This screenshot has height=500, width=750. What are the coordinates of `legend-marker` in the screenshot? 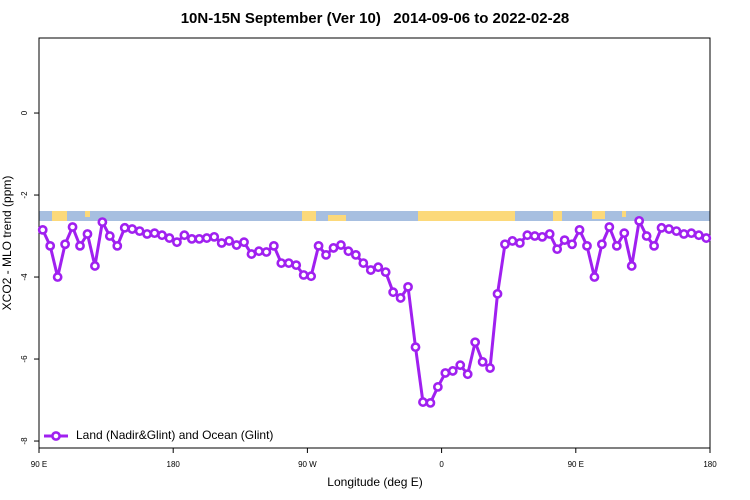 It's located at (56, 436).